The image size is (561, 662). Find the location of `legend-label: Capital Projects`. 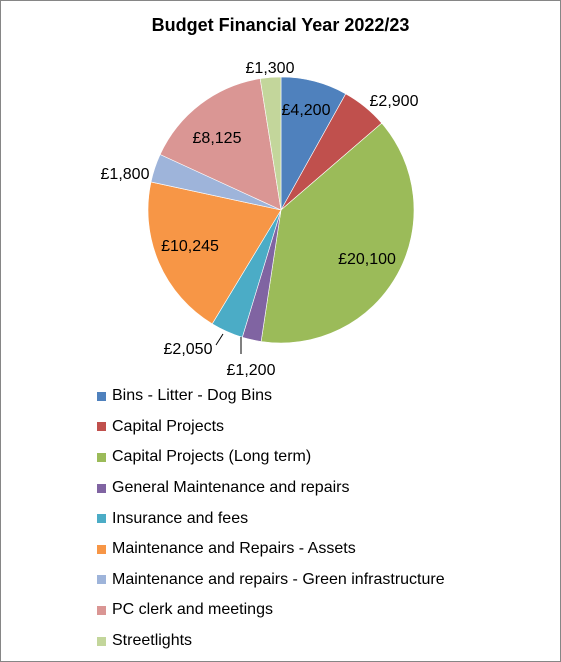

legend-label: Capital Projects is located at coordinates (168, 426).